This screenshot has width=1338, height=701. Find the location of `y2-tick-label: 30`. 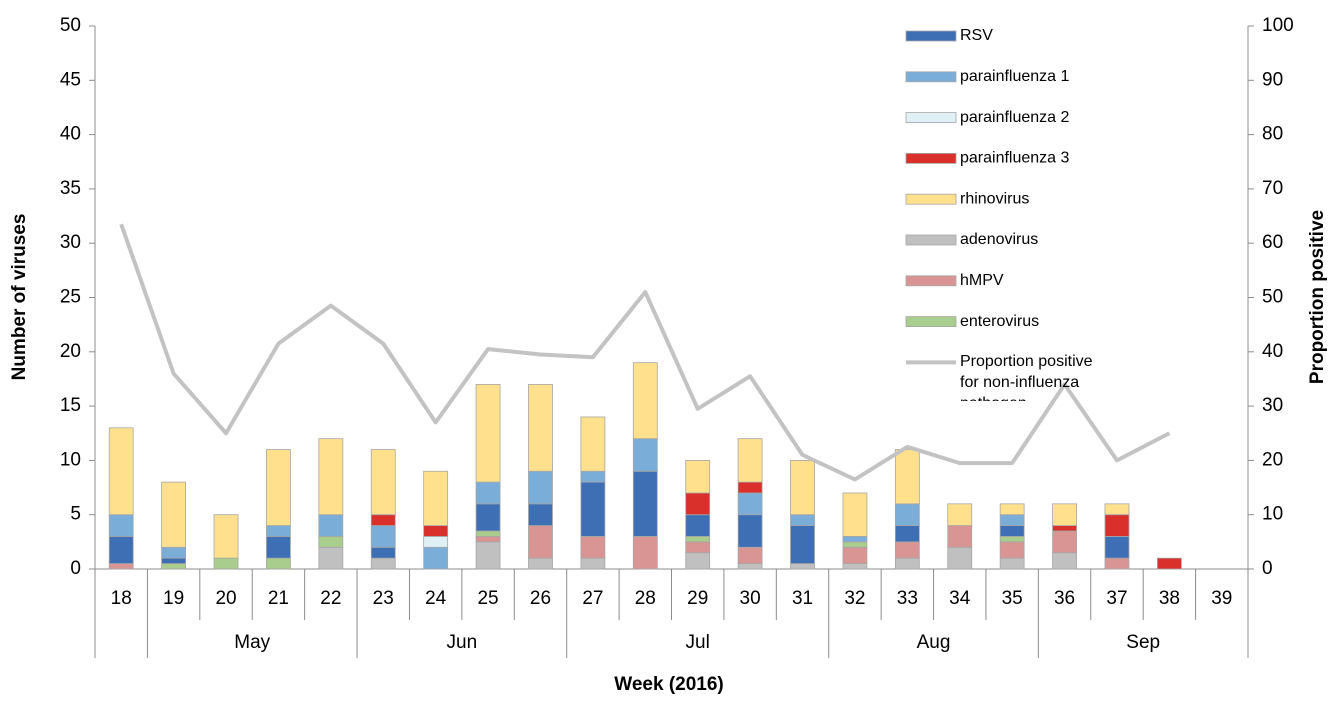

y2-tick-label: 30 is located at coordinates (1272, 405).